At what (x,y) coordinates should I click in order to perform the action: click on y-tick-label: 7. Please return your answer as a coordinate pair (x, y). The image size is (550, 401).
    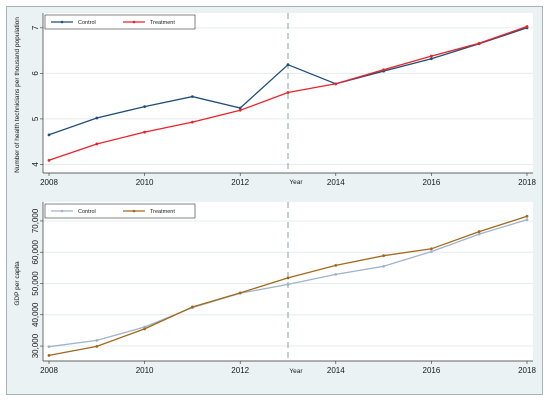
    Looking at the image, I should click on (35, 27).